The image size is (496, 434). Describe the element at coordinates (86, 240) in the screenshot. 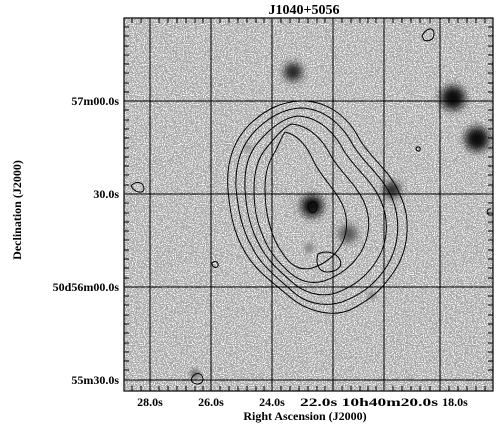

I see `y-tick-labels: 57m00.0s 30.0s 50d56m00.0s 55m30.0s` at that location.